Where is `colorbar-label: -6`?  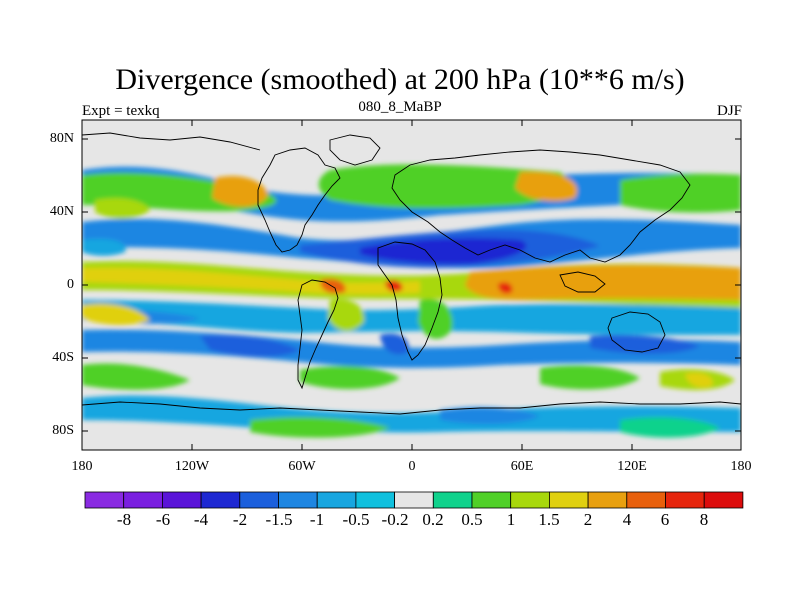 colorbar-label: -6 is located at coordinates (163, 519).